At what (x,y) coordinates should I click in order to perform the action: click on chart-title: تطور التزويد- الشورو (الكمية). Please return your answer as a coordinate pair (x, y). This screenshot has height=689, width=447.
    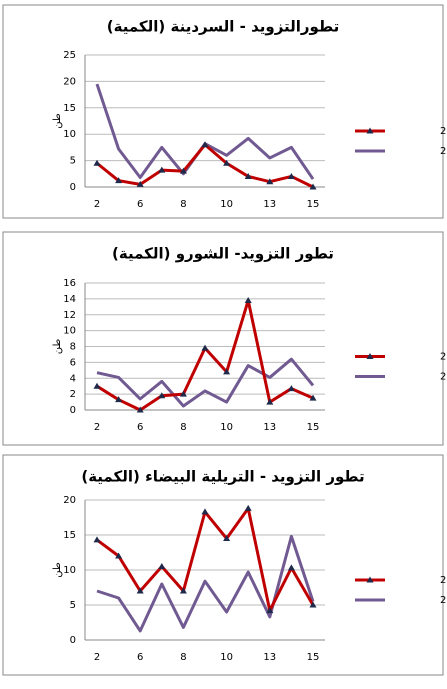
    Looking at the image, I should click on (223, 254).